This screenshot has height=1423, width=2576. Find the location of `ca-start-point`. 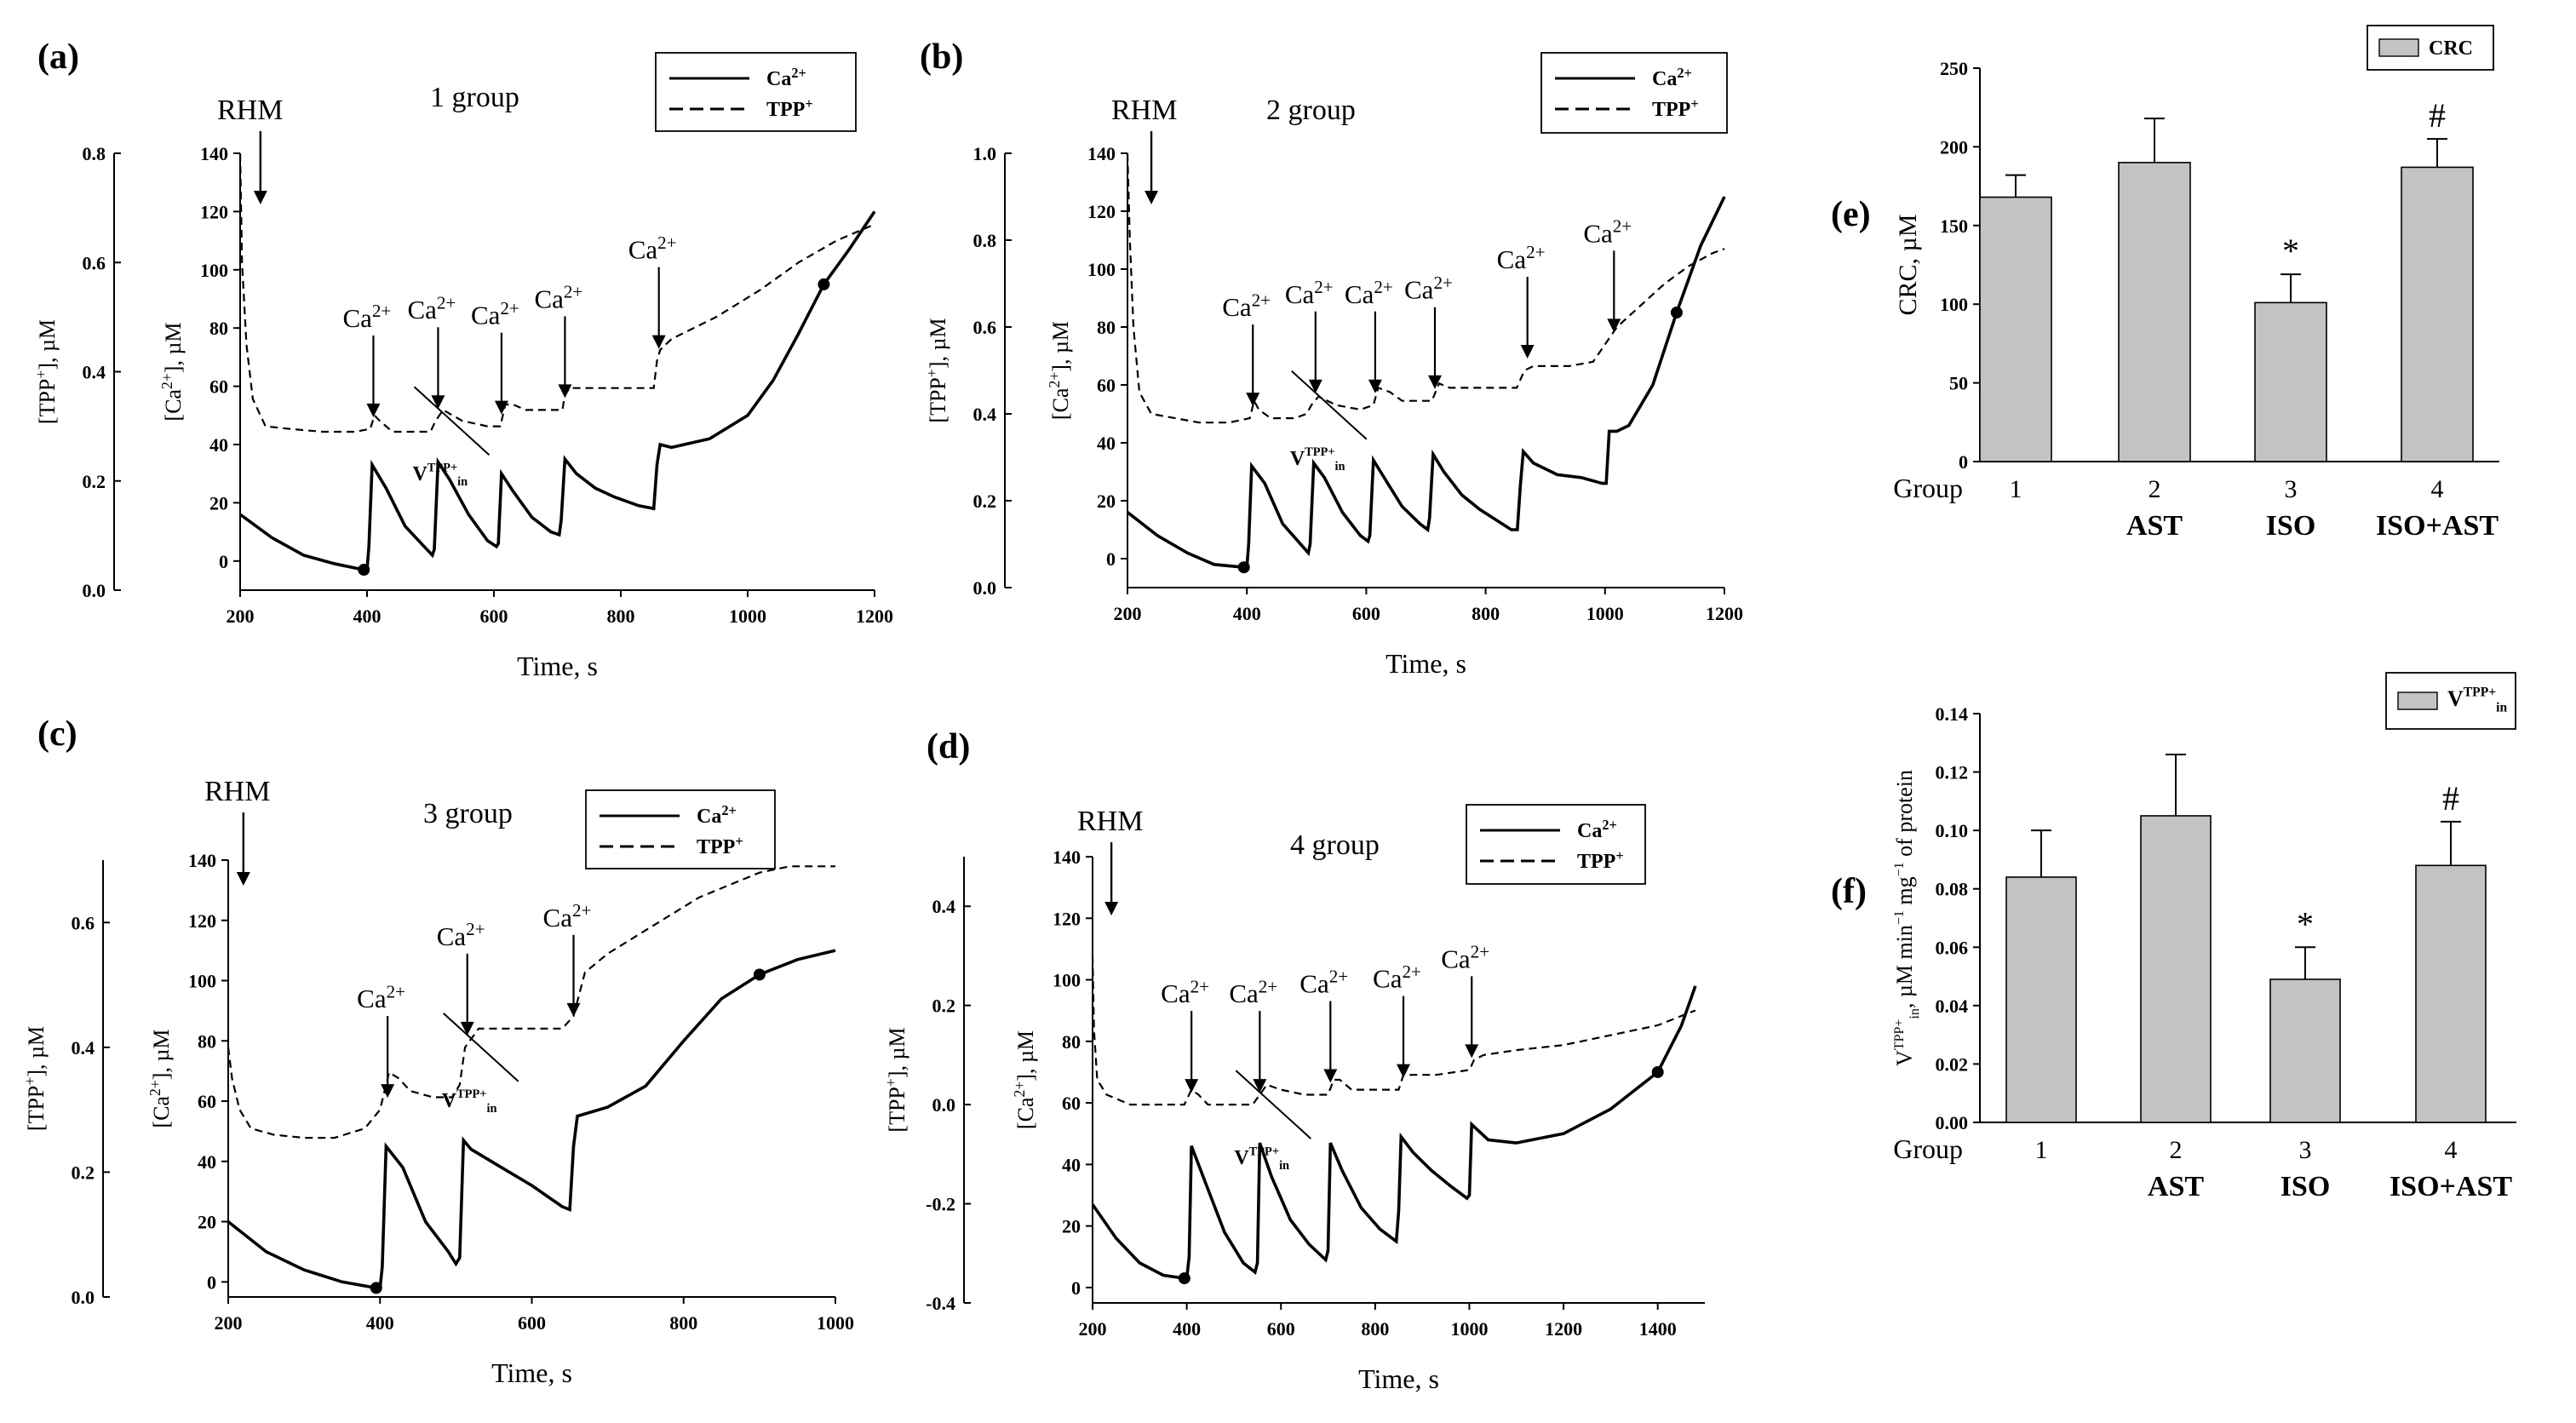

ca-start-point is located at coordinates (1243, 567).